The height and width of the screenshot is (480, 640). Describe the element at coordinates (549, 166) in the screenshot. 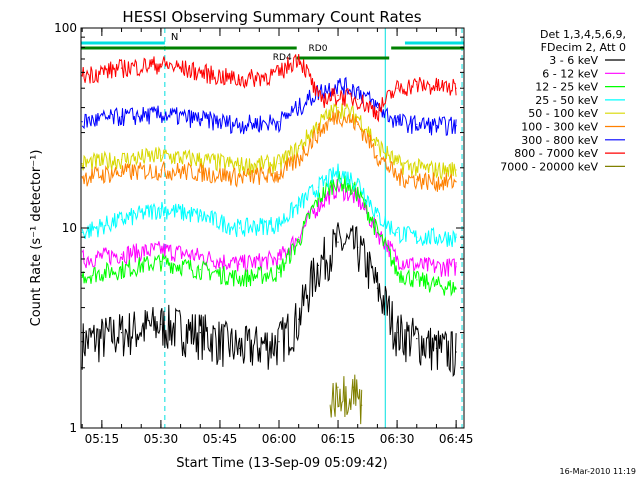

I see `legend-label: 7000 - 20000 keV` at that location.